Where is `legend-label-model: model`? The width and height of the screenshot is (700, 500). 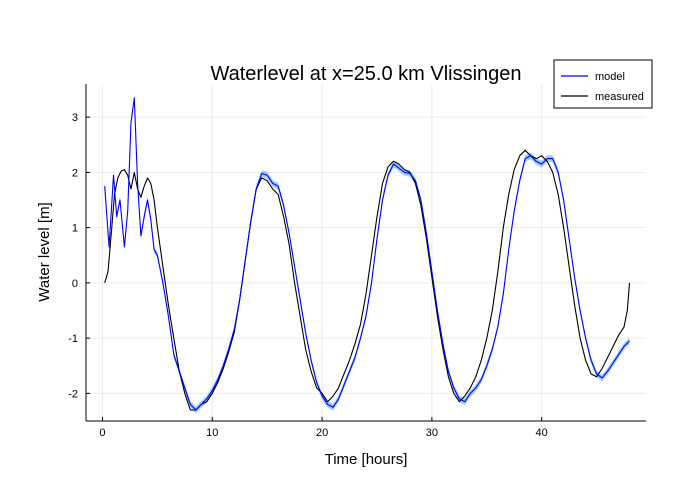
legend-label-model: model is located at coordinates (610, 77).